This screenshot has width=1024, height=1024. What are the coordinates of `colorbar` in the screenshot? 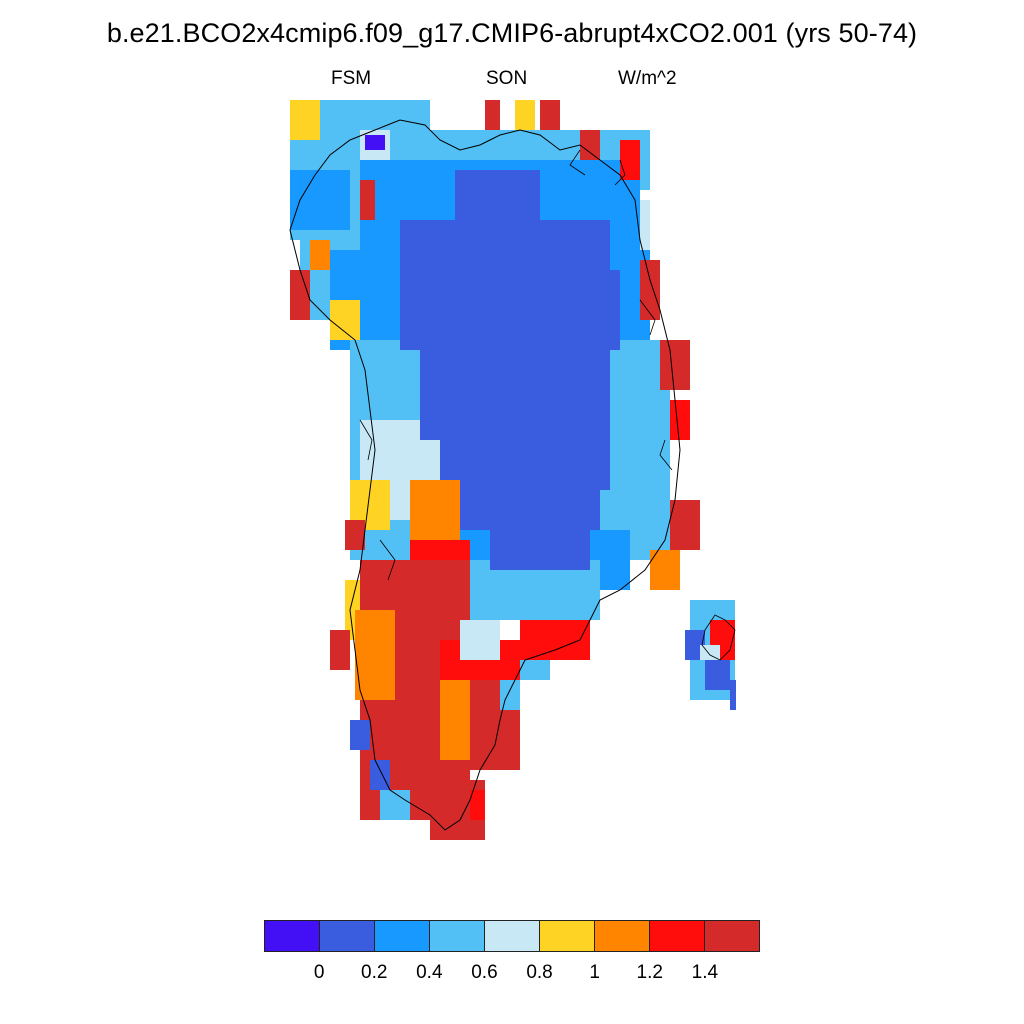 It's located at (512, 936).